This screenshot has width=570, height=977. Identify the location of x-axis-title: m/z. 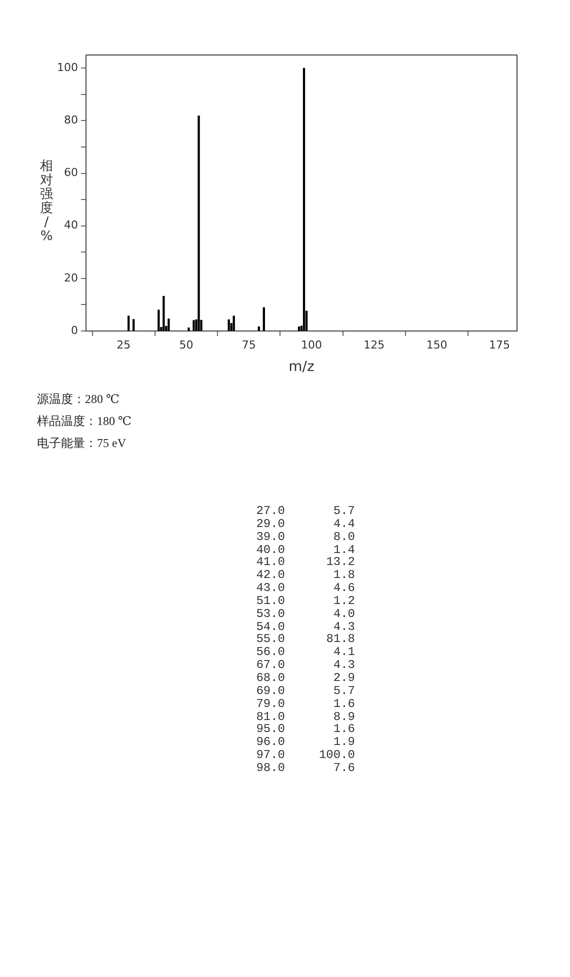
(301, 367).